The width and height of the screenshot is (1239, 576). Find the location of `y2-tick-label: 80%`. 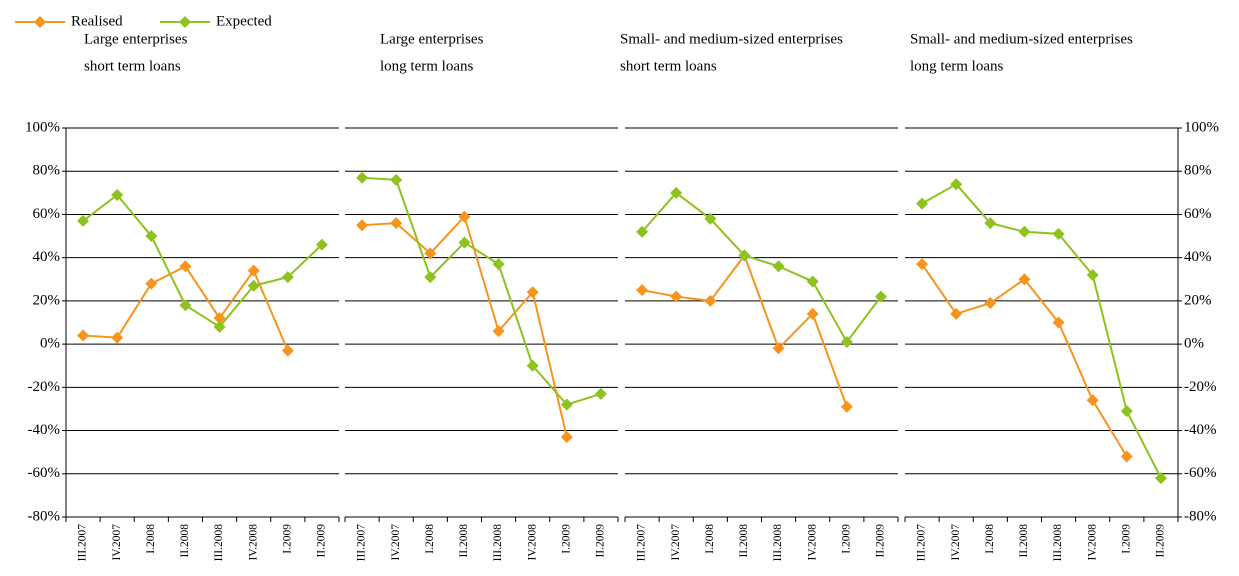

y2-tick-label: 80% is located at coordinates (1198, 171).